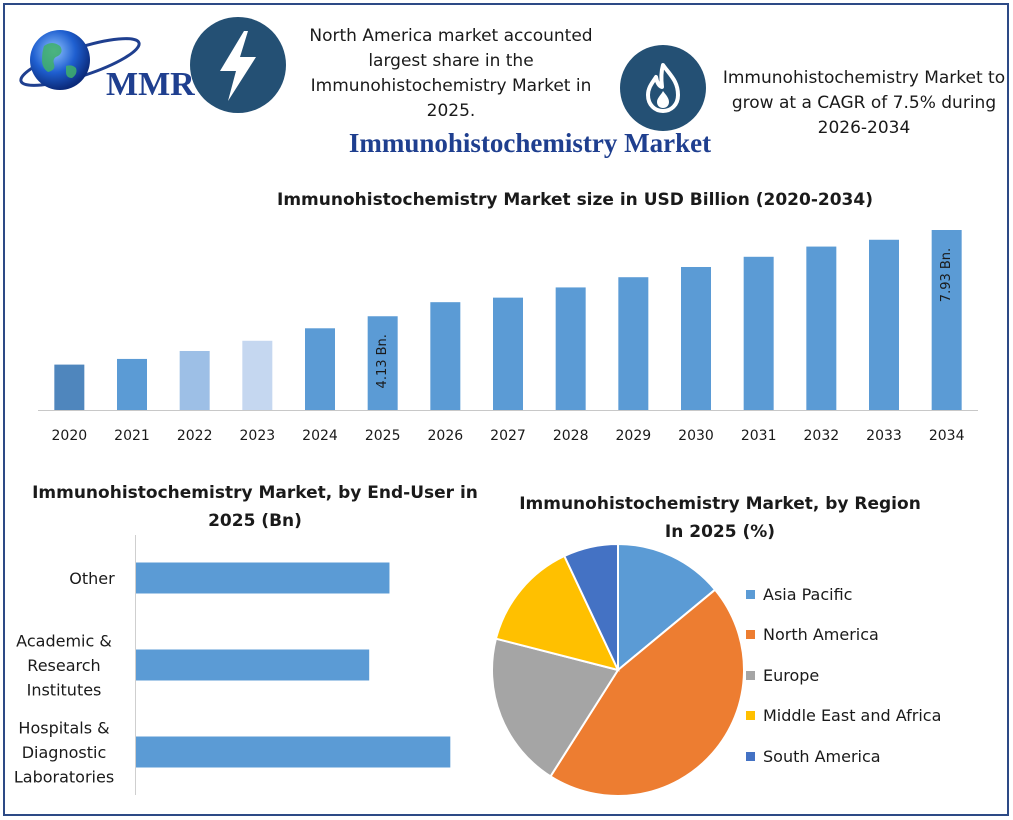  Describe the element at coordinates (150, 84) in the screenshot. I see `logo-text: MMR` at that location.